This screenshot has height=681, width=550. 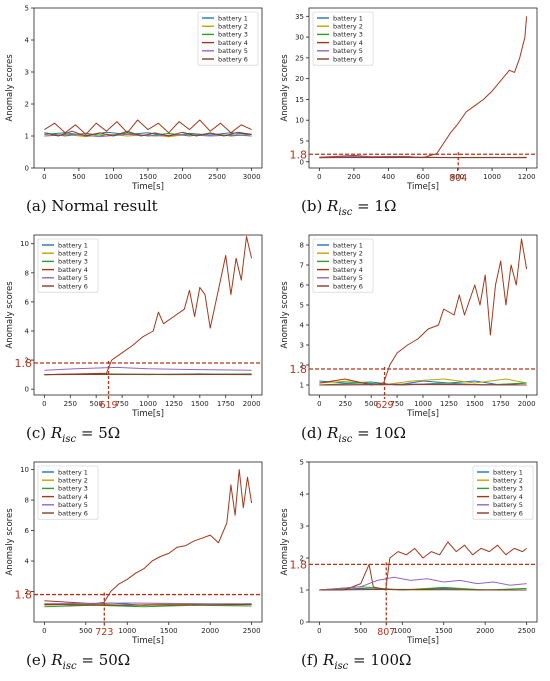 What do you see at coordinates (302, 162) in the screenshot?
I see `y-tick-label: 0` at bounding box center [302, 162].